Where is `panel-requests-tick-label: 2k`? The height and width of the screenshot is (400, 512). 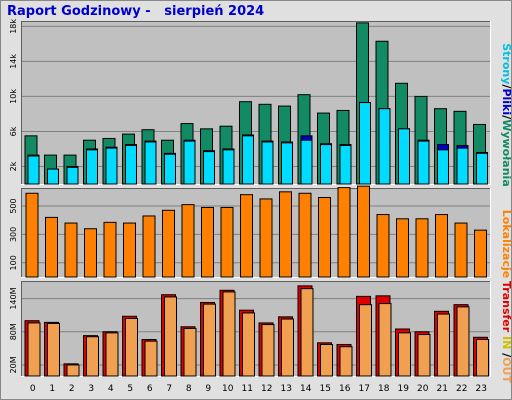
panel-requests-tick-label: 2k is located at coordinates (13, 166).